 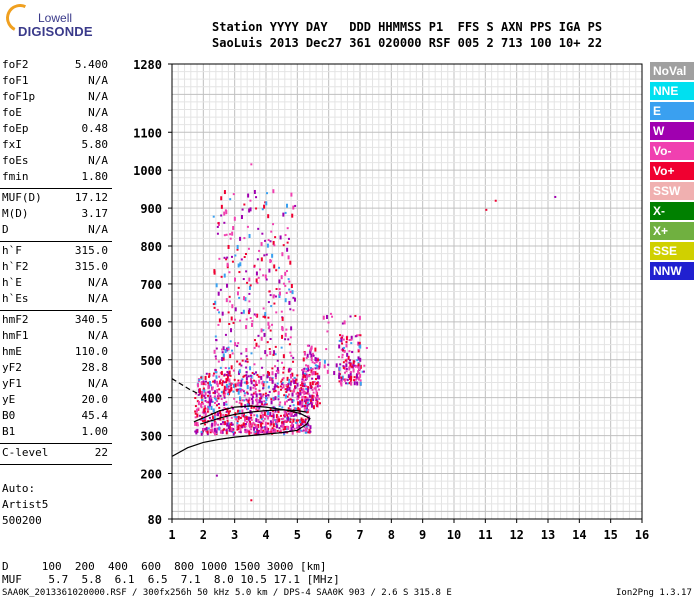 I want to click on scaled-trace-curve, so click(x=253, y=417).